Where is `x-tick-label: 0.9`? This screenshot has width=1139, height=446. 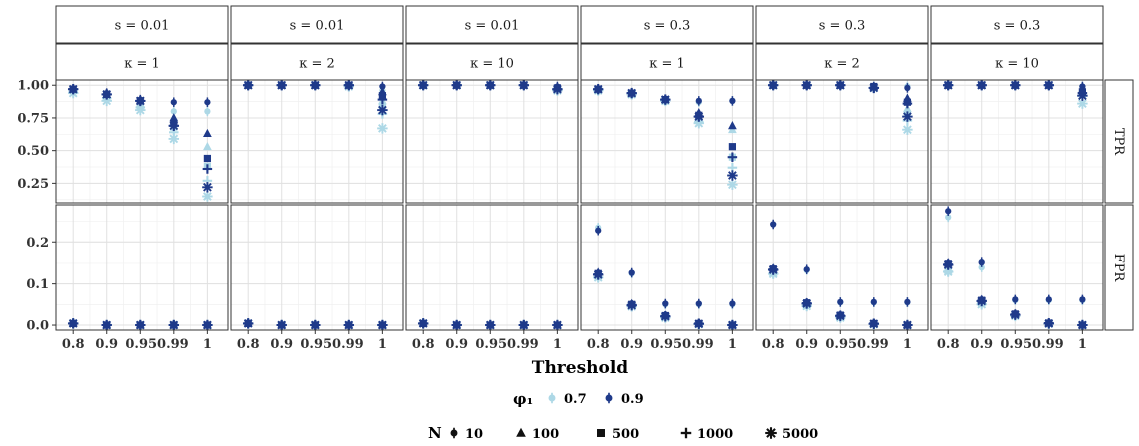 x-tick-label: 0.9 is located at coordinates (106, 344).